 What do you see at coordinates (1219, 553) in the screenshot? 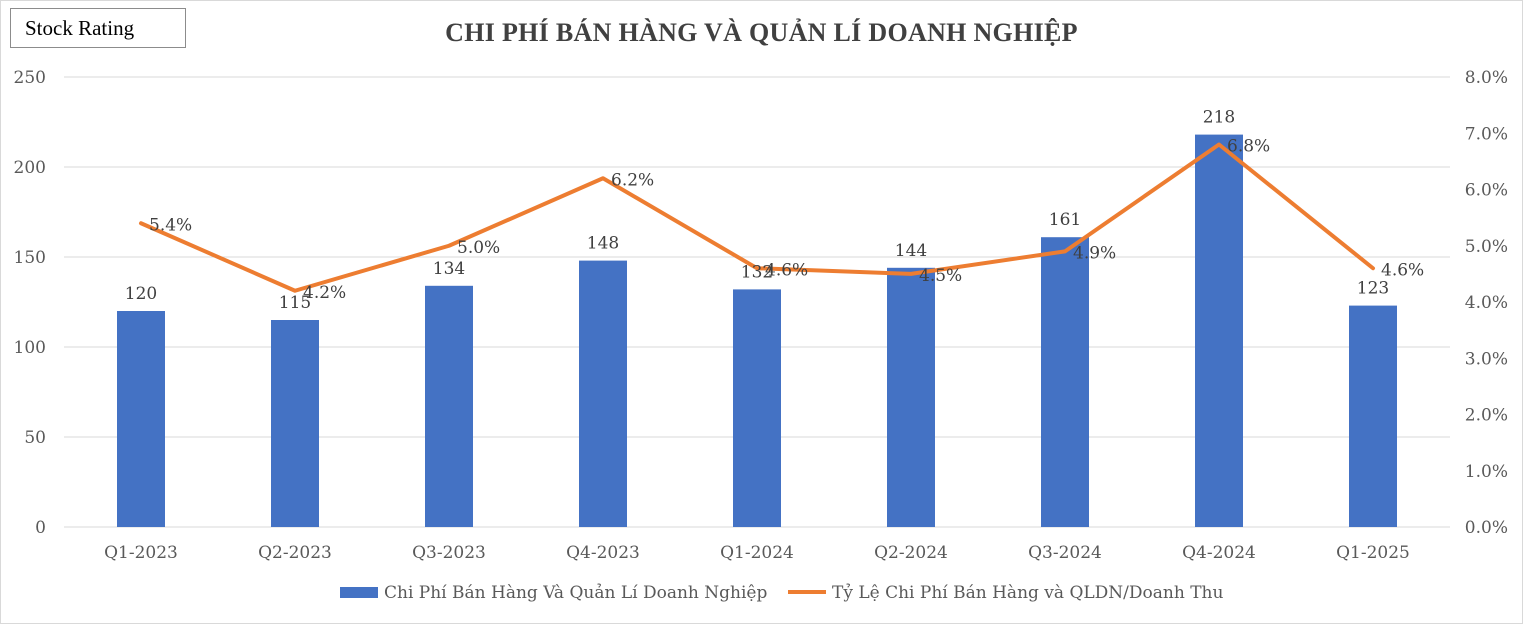
I see `x-tick-label: Q4-2024` at bounding box center [1219, 553].